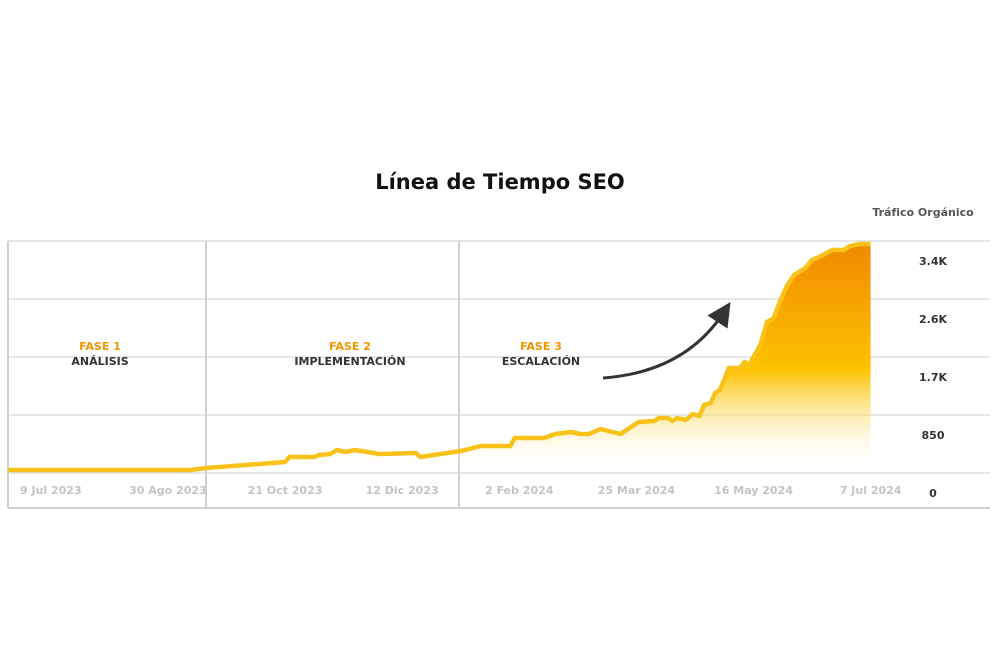 The width and height of the screenshot is (1001, 668). Describe the element at coordinates (871, 490) in the screenshot. I see `x-tick-label: 7 Jul 2024` at that location.